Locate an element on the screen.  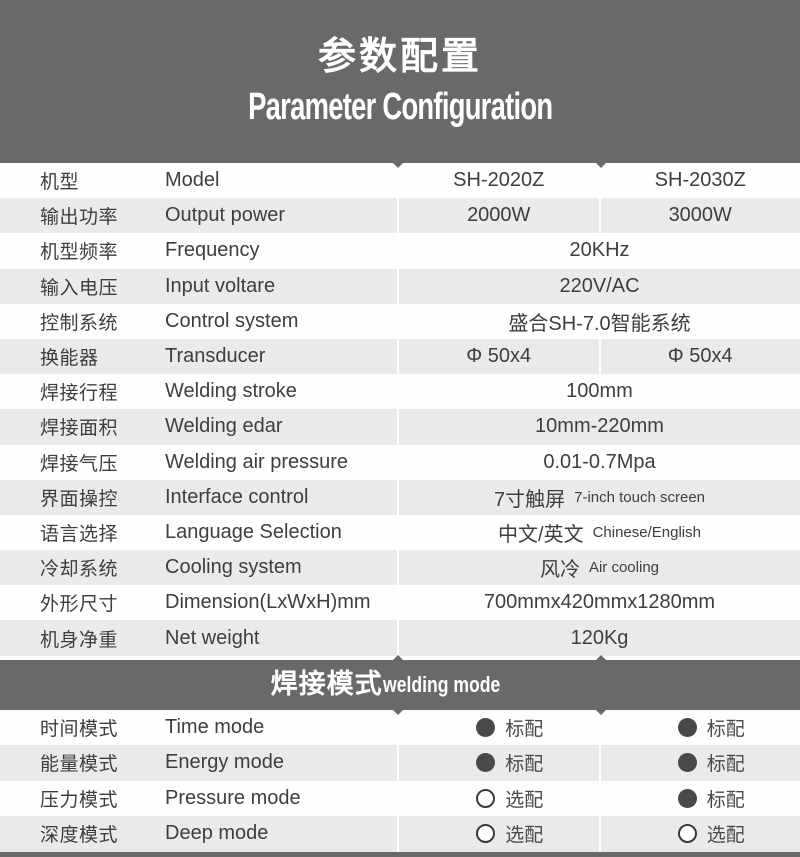
spec-label-zh: 界面操控 is located at coordinates (79, 499).